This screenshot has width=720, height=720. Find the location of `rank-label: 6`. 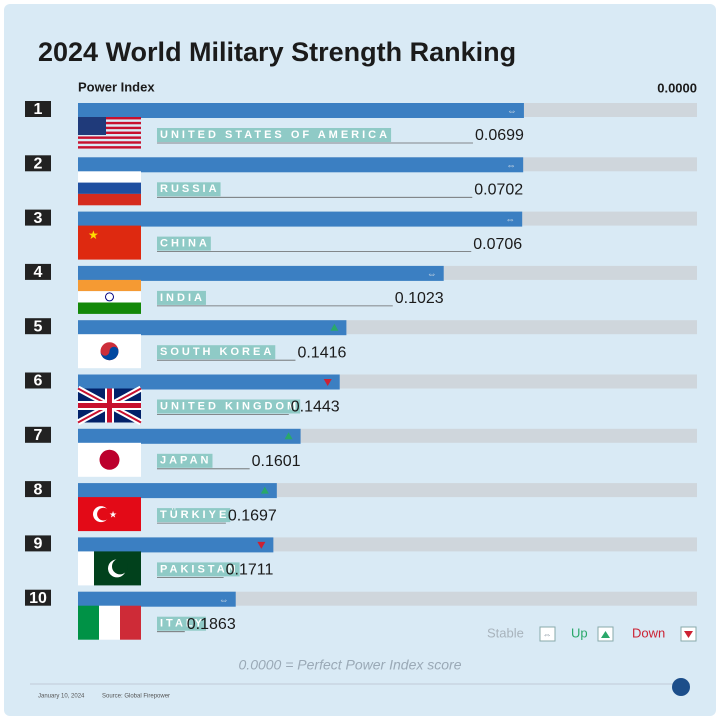

rank-label: 6 is located at coordinates (38, 381).